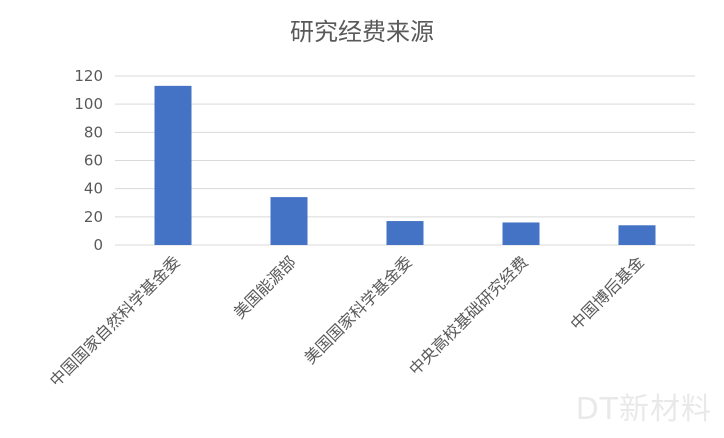 The image size is (724, 438). I want to click on y-axis-tick-labels: 0 20 40 60 80 100 120, so click(88, 160).